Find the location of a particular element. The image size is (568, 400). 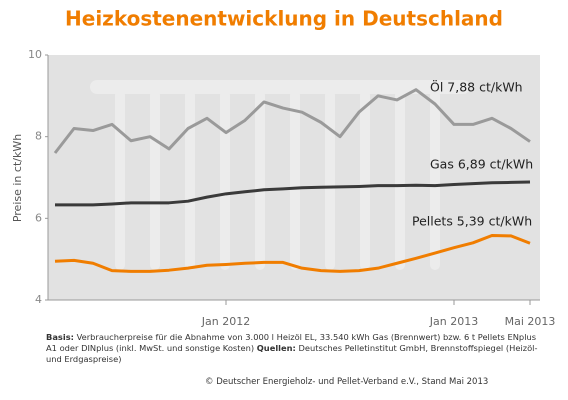

series-label: Öl 7,88 ct/kWh is located at coordinates (476, 87).